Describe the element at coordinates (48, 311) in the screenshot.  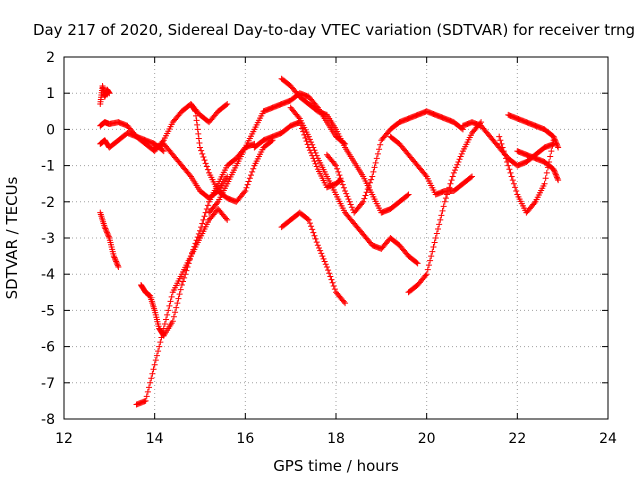
I see `y-tick-label: -5` at that location.